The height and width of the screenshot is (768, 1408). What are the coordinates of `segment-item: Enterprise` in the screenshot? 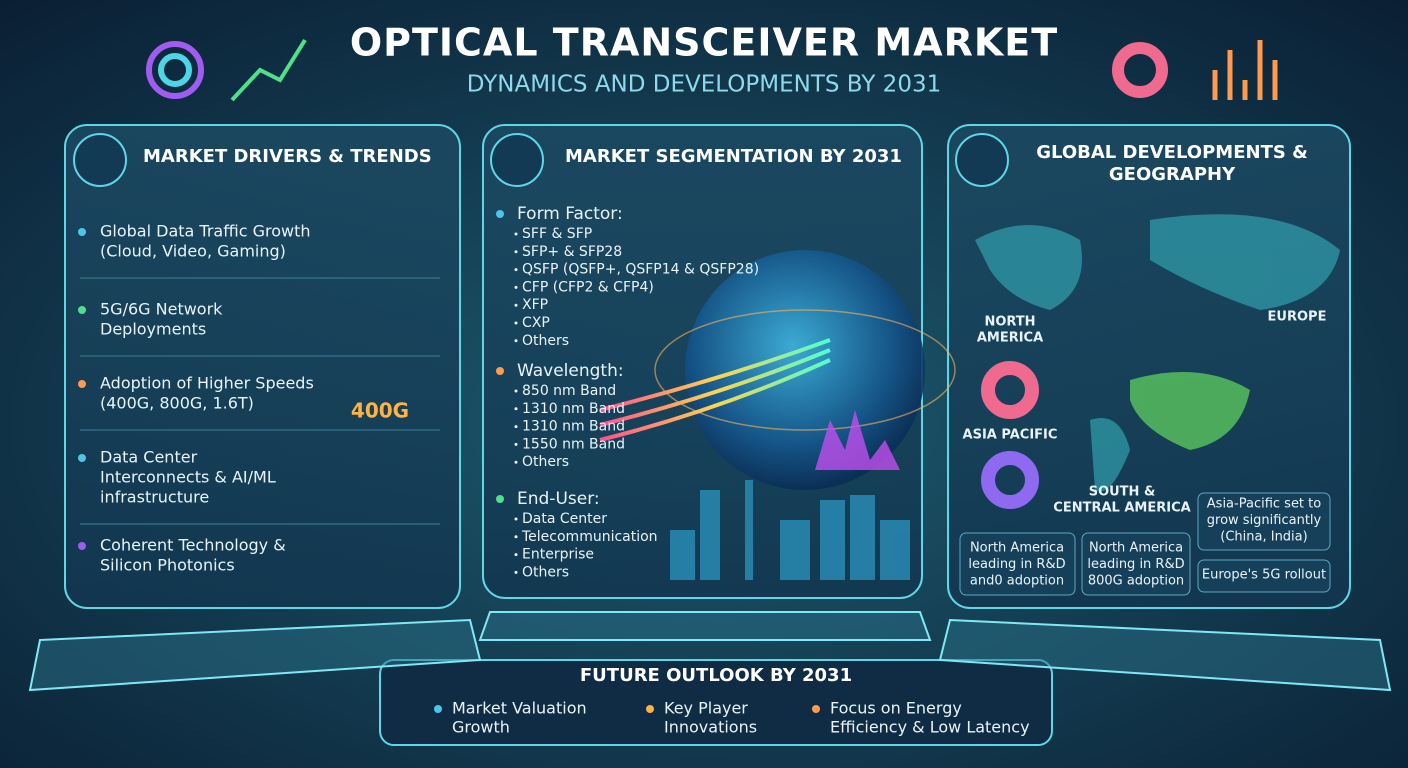 It's located at (558, 555).